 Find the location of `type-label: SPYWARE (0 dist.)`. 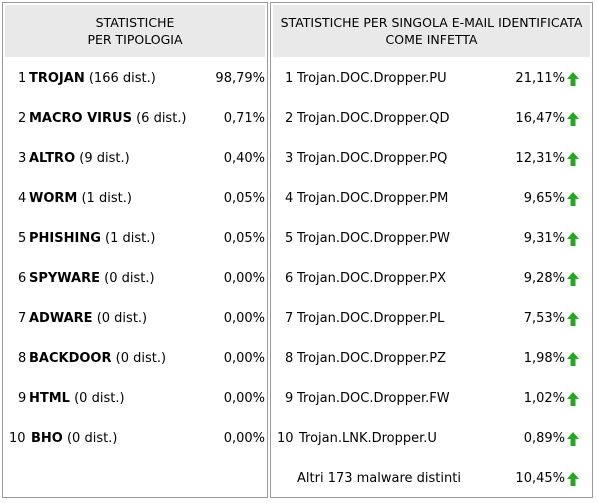

type-label: SPYWARE (0 dist.) is located at coordinates (92, 279).